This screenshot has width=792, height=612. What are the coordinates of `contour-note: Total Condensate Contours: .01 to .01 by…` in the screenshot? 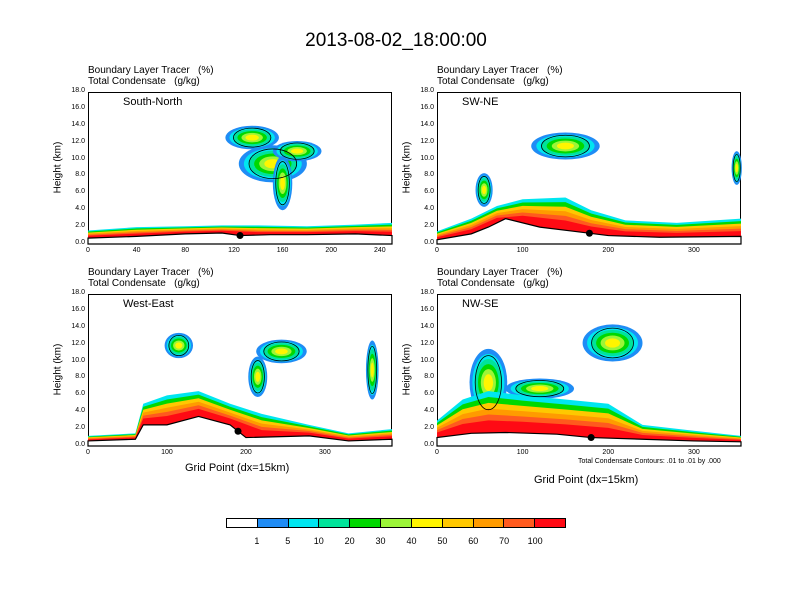 It's located at (649, 461).